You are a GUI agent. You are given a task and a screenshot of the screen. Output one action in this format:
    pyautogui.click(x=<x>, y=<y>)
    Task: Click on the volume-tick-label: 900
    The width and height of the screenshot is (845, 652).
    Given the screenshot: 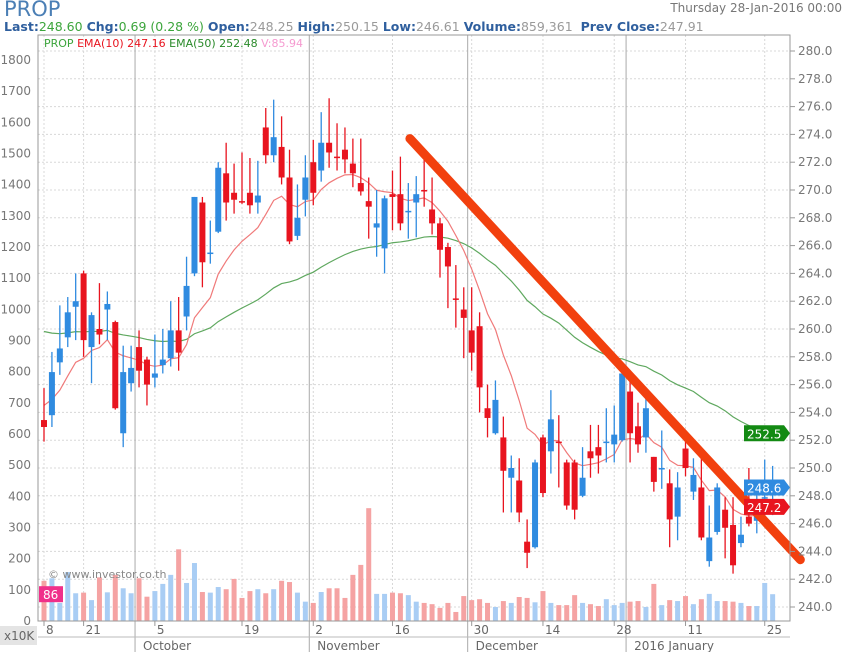 What is the action you would take?
    pyautogui.click(x=19, y=340)
    